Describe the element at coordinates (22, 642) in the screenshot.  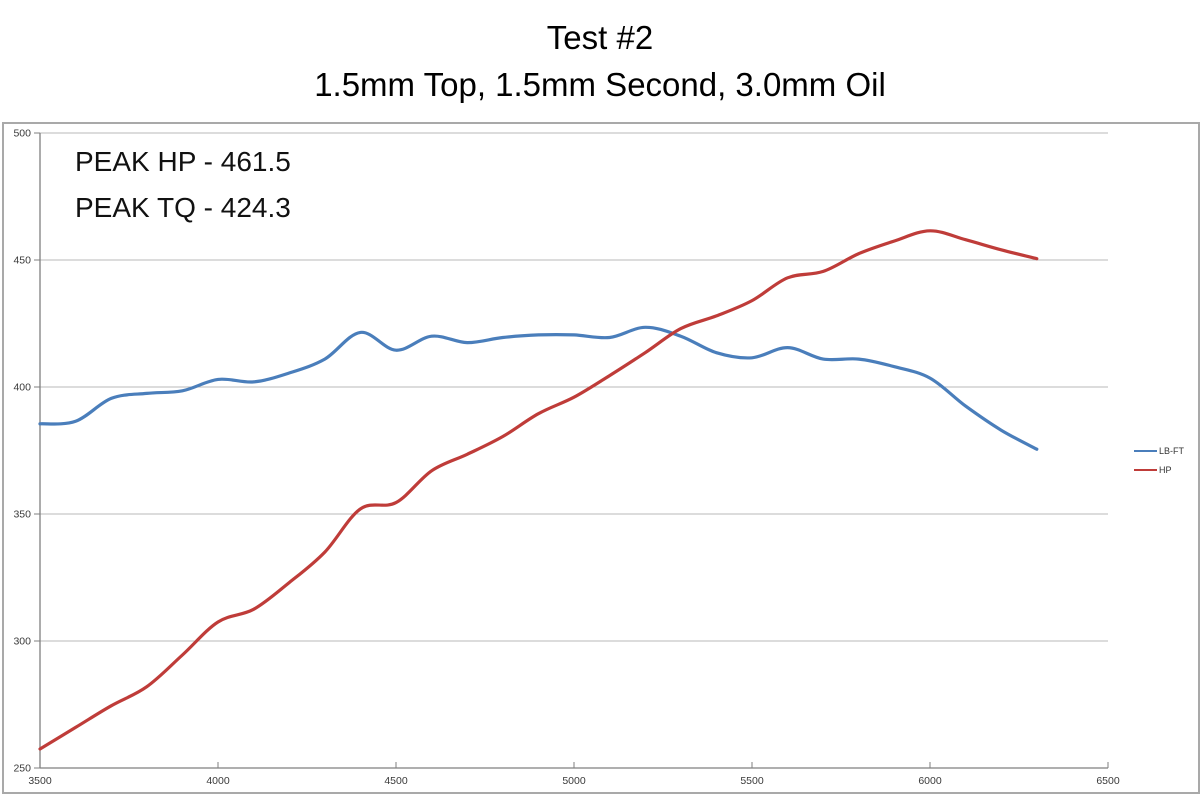
I see `y-tick-label-300: 300` at that location.